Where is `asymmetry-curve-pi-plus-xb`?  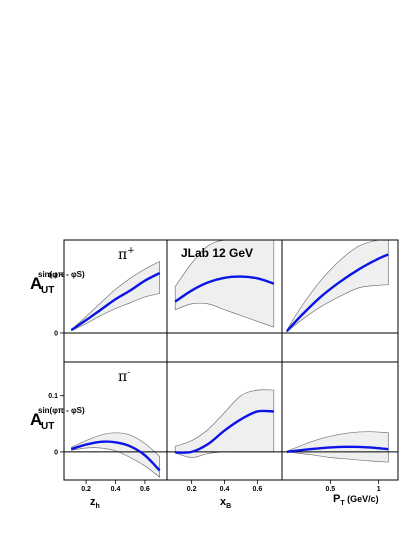 asymmetry-curve-pi-plus-xb is located at coordinates (224, 289).